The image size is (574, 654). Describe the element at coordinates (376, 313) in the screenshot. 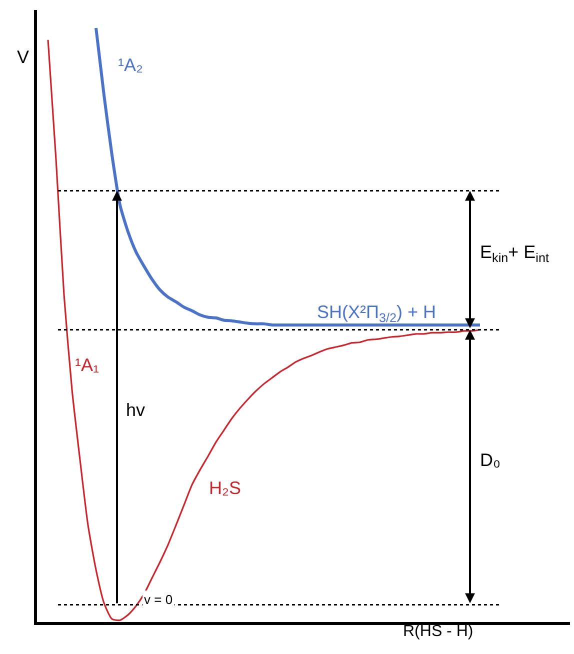

I see `annotation: SH(X²Π$_{3/2}$) + H` at that location.